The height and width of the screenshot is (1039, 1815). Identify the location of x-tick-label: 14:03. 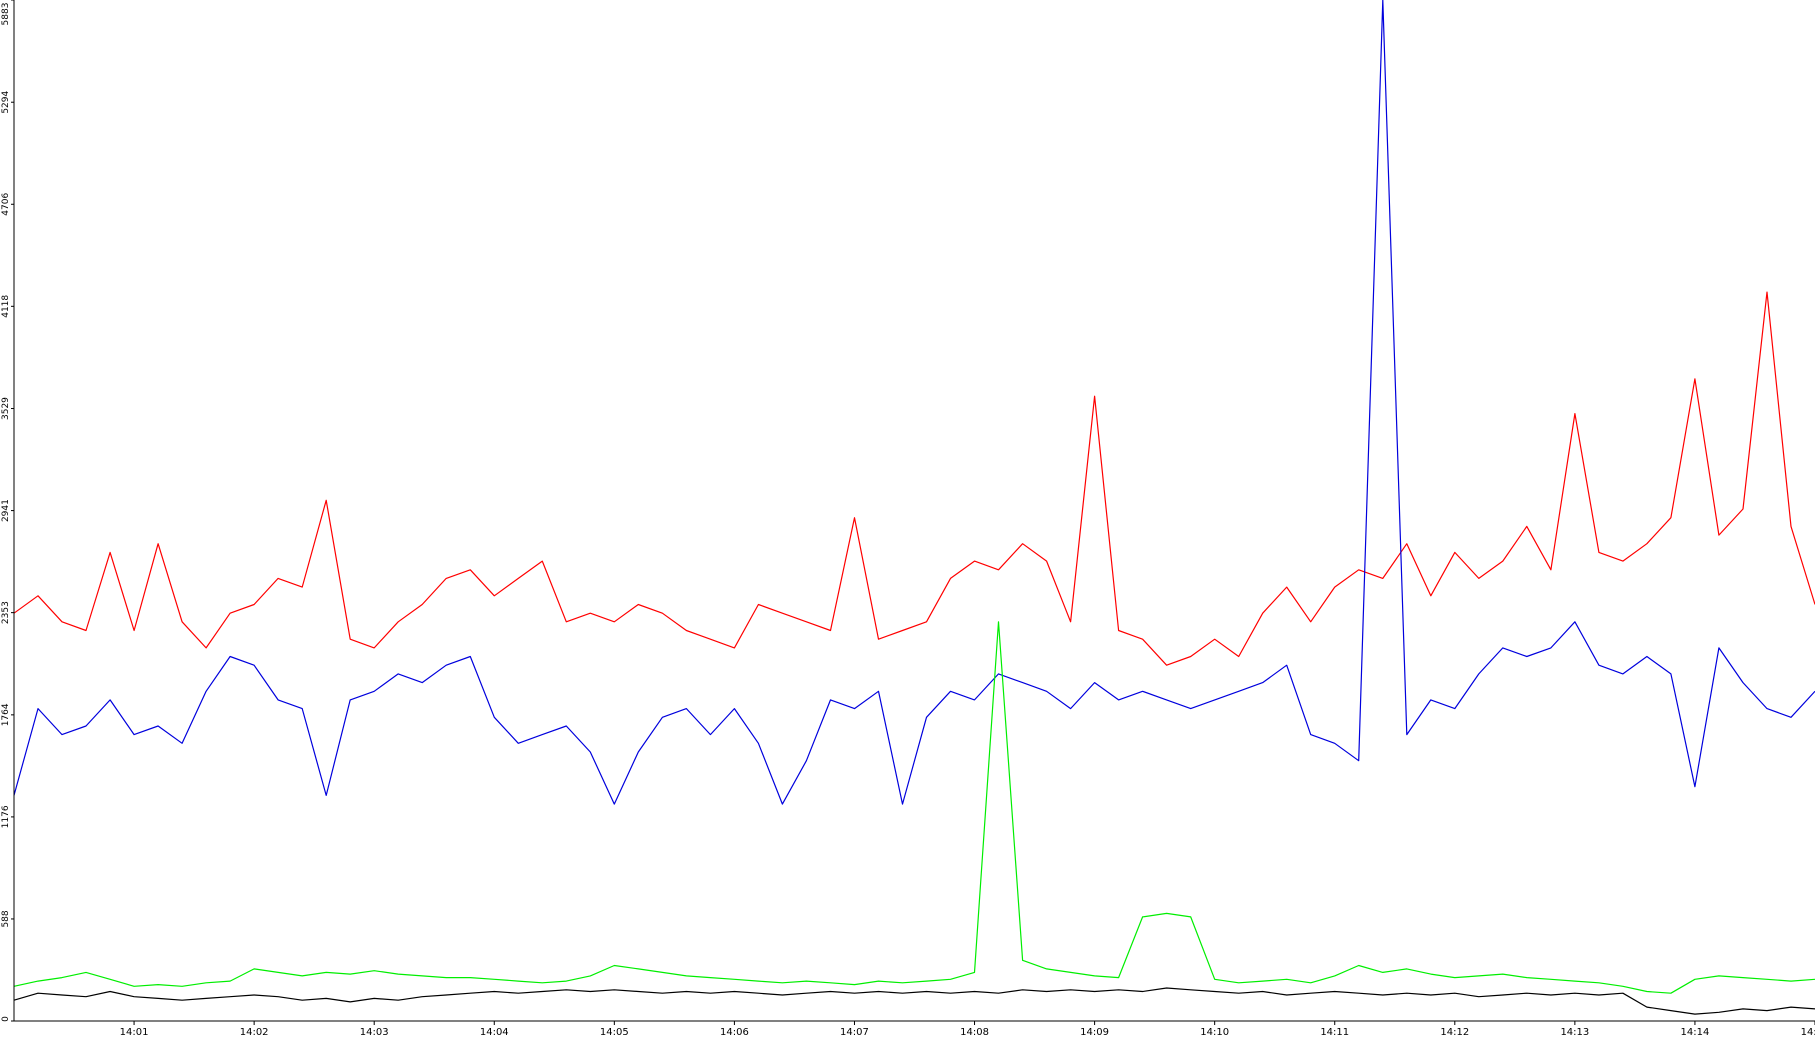
(374, 1032).